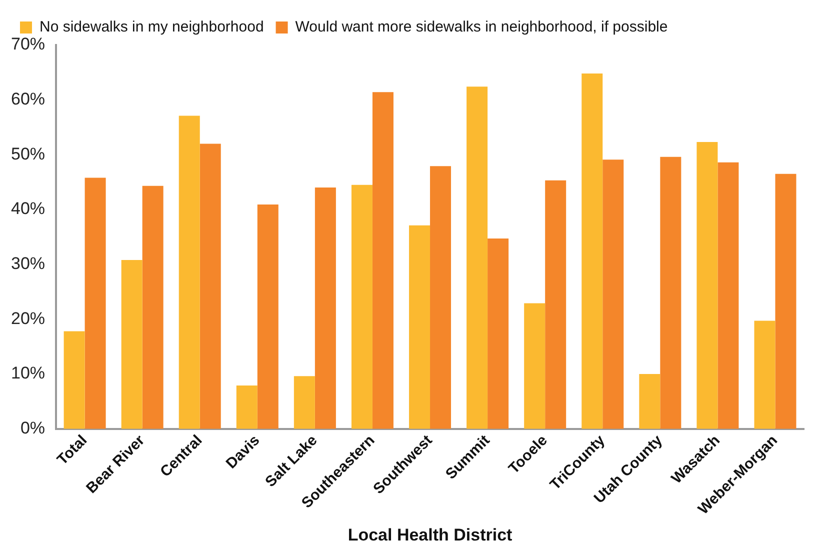  What do you see at coordinates (28, 44) in the screenshot?
I see `y-tick-label: 70%` at bounding box center [28, 44].